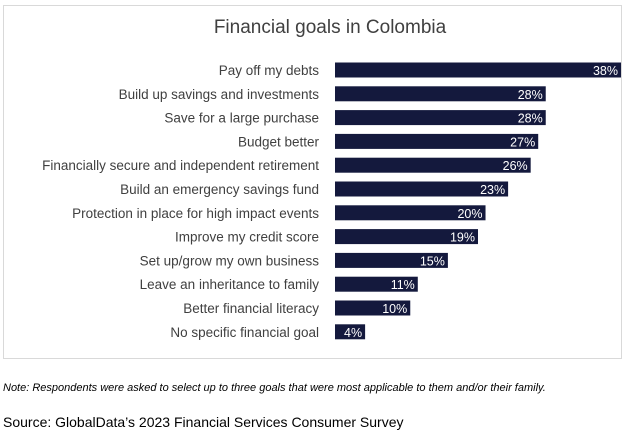 The height and width of the screenshot is (435, 623). What do you see at coordinates (251, 308) in the screenshot?
I see `category-label: Better financial literacy` at bounding box center [251, 308].